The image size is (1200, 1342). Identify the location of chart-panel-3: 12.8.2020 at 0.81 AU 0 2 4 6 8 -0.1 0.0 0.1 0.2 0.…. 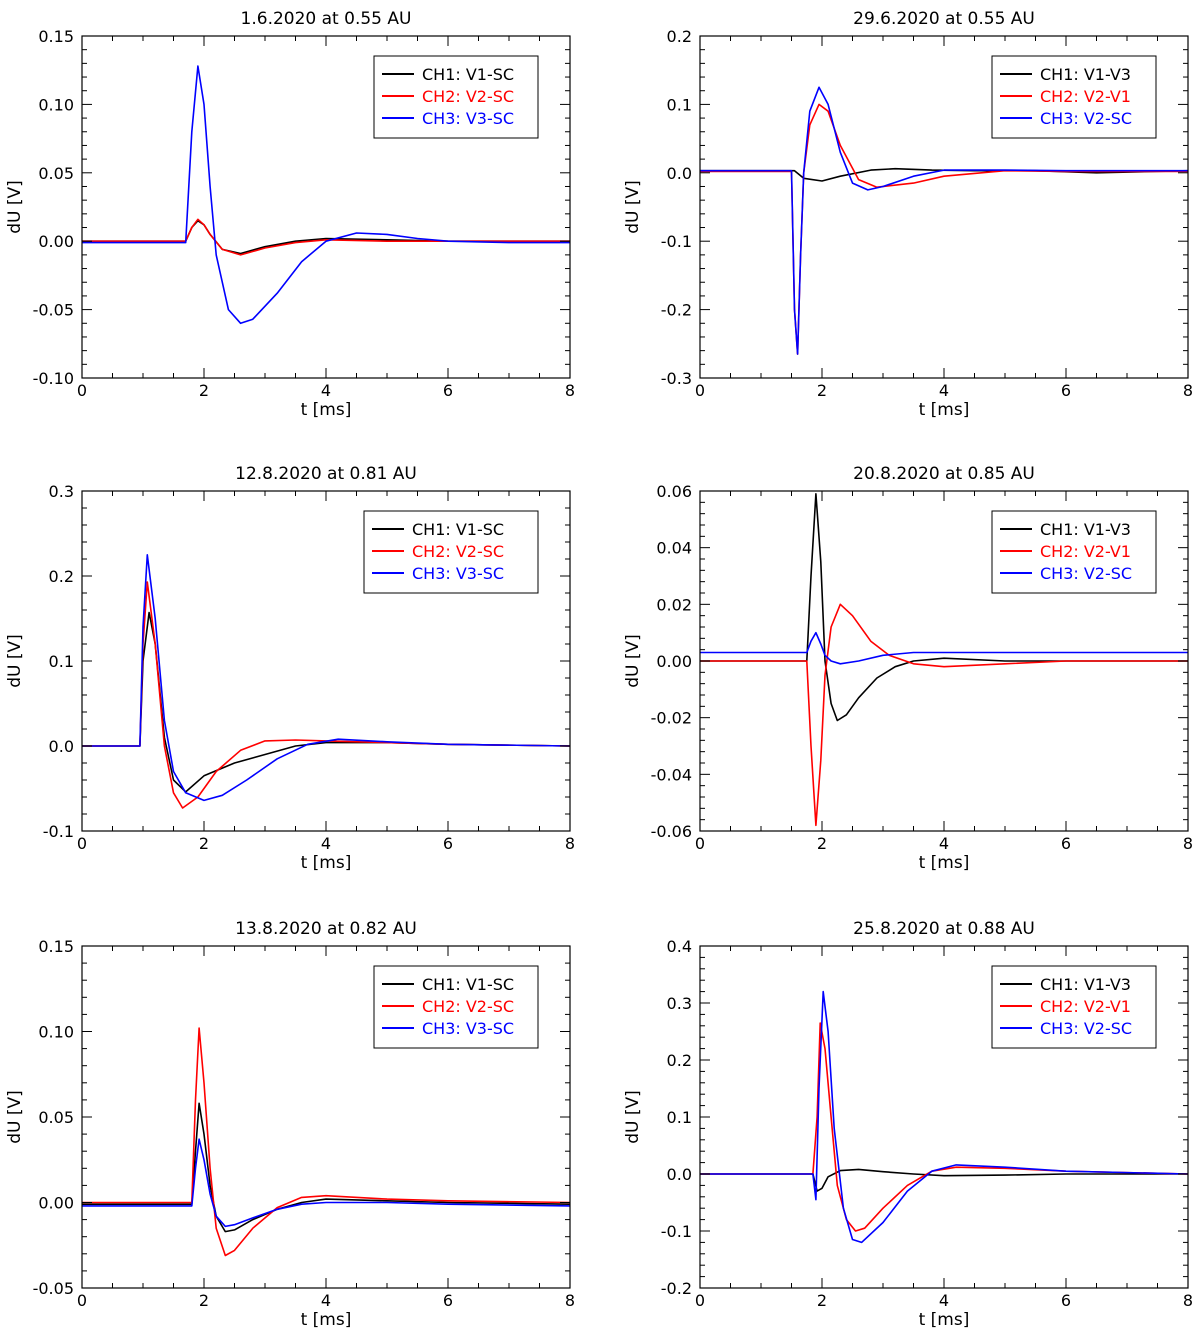
(290, 668).